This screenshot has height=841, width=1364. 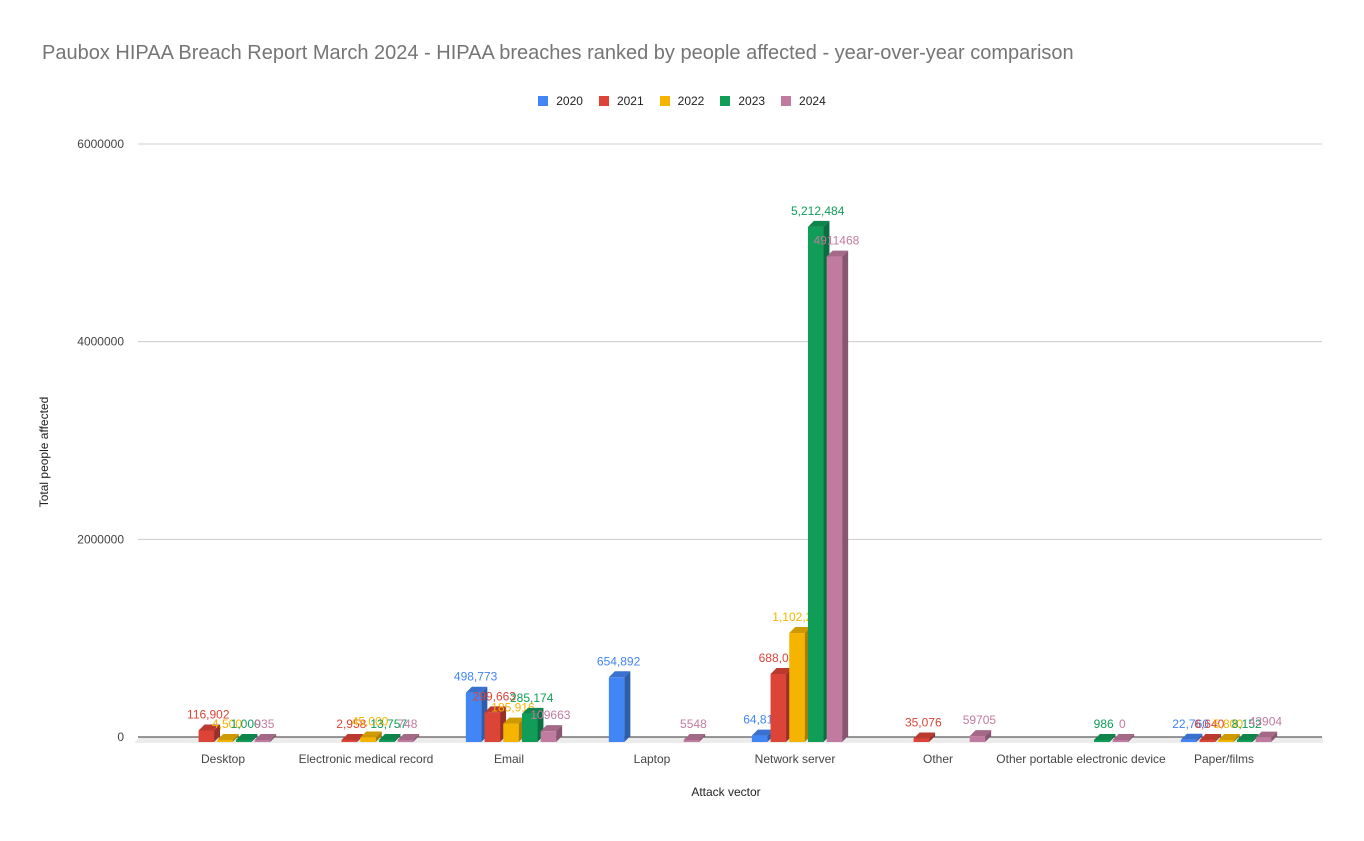 I want to click on y-tick-label: 6000000, so click(x=100, y=144).